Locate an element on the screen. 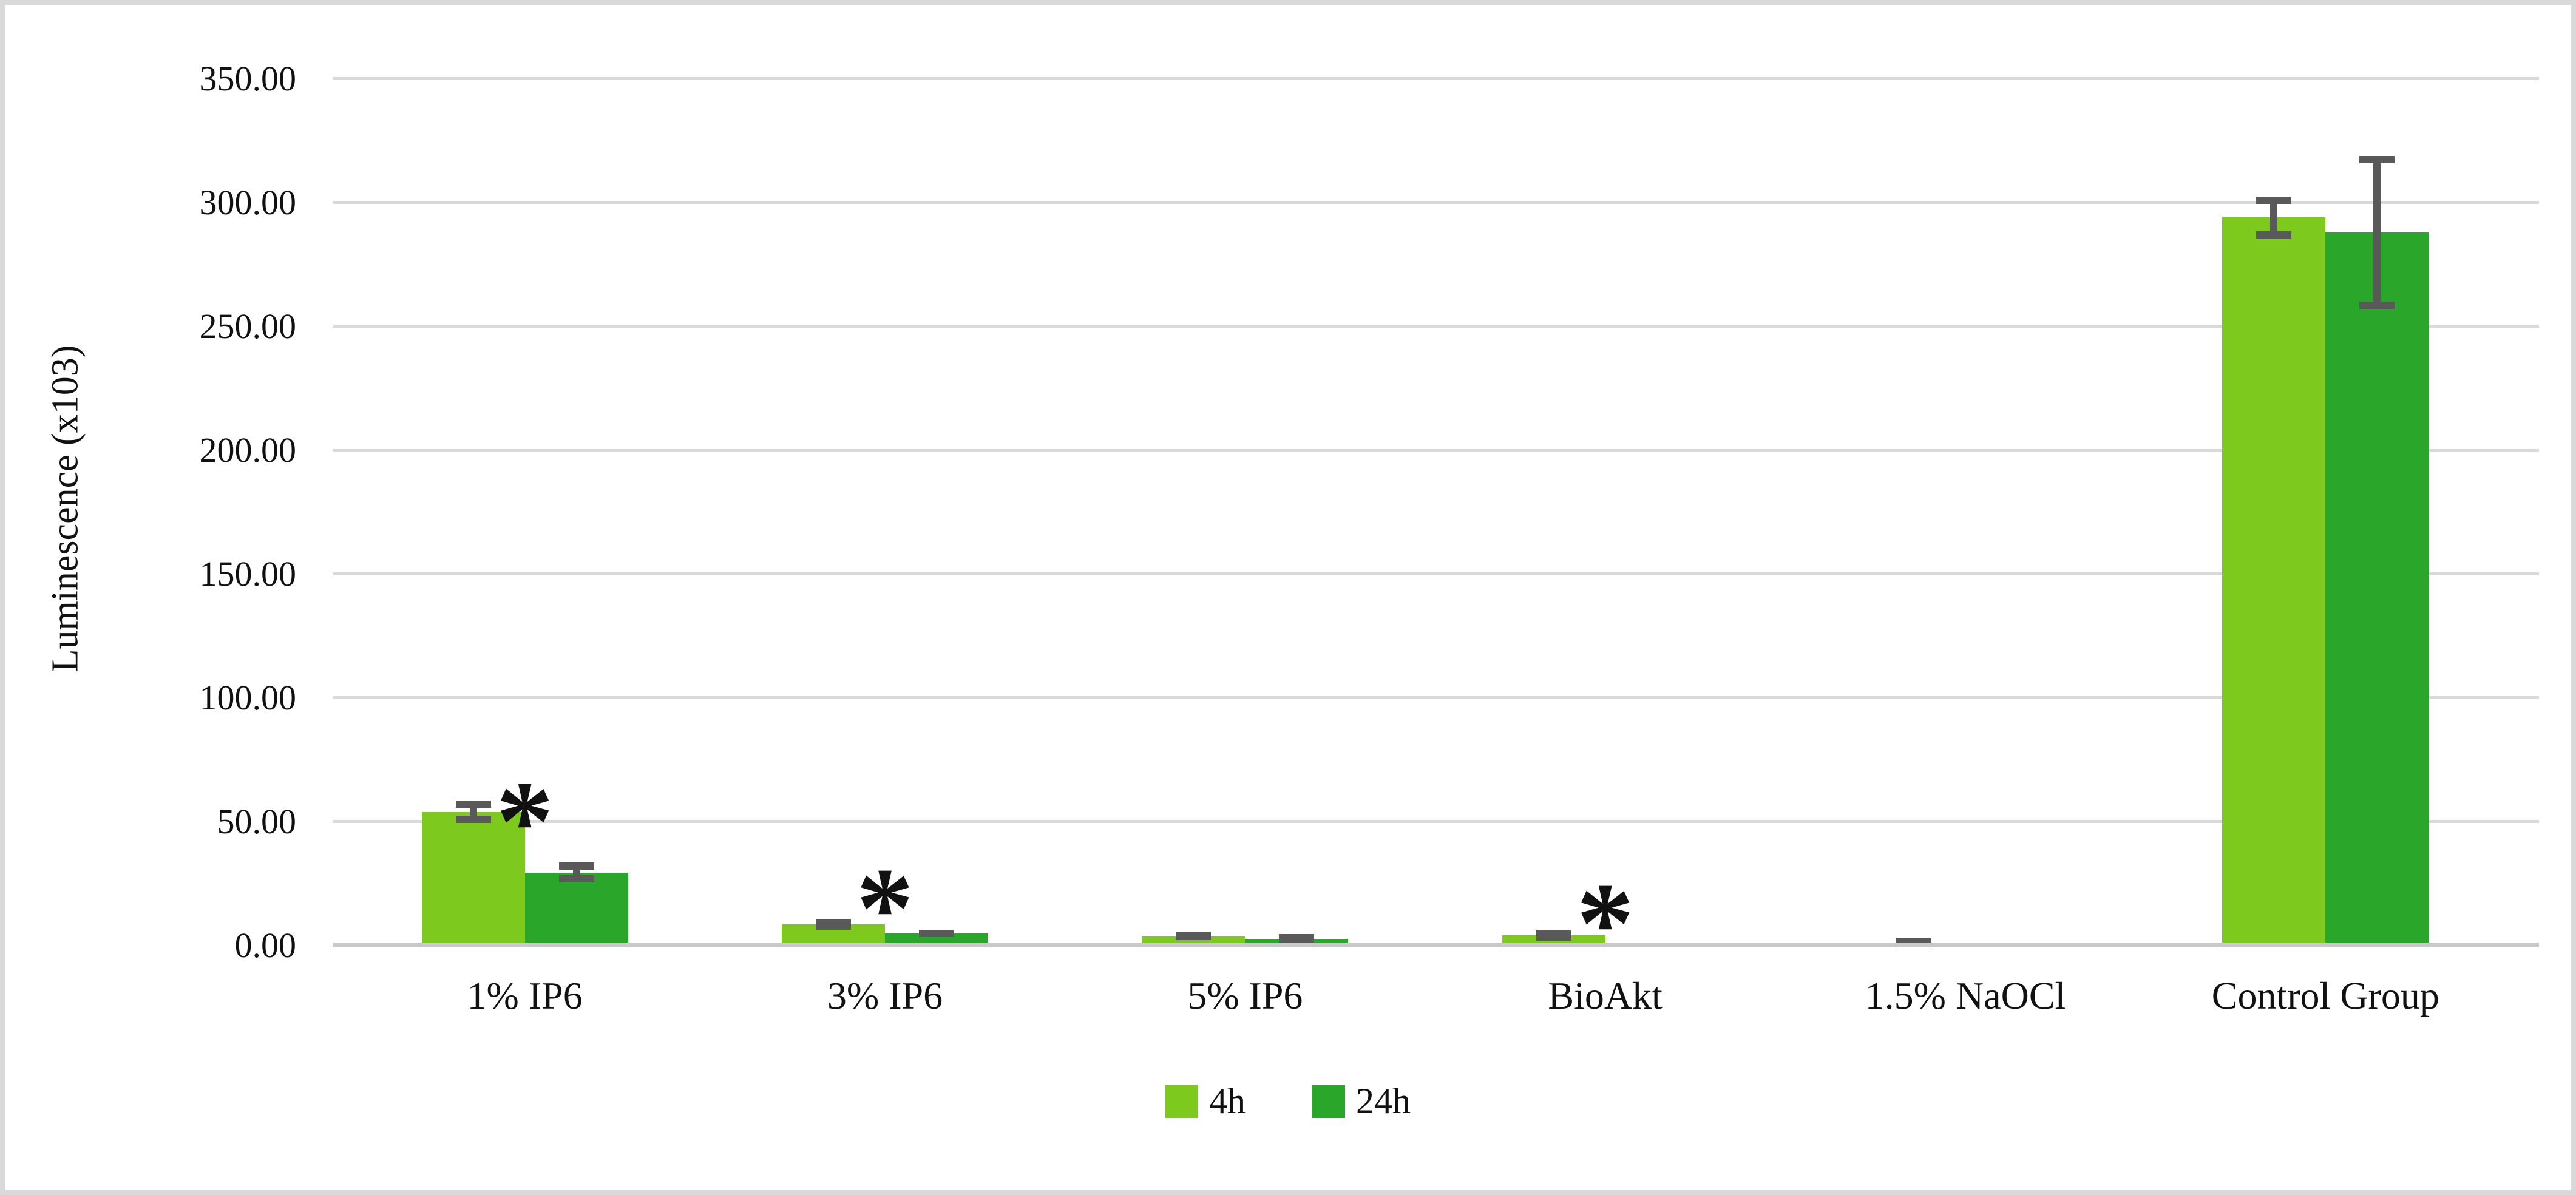 The image size is (2576, 1195). bar-pair-bioakt is located at coordinates (1605, 512).